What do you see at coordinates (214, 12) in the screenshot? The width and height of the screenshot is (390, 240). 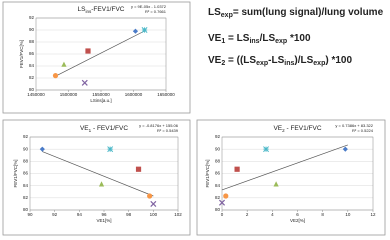 I see `formula-part: LS` at bounding box center [214, 12].